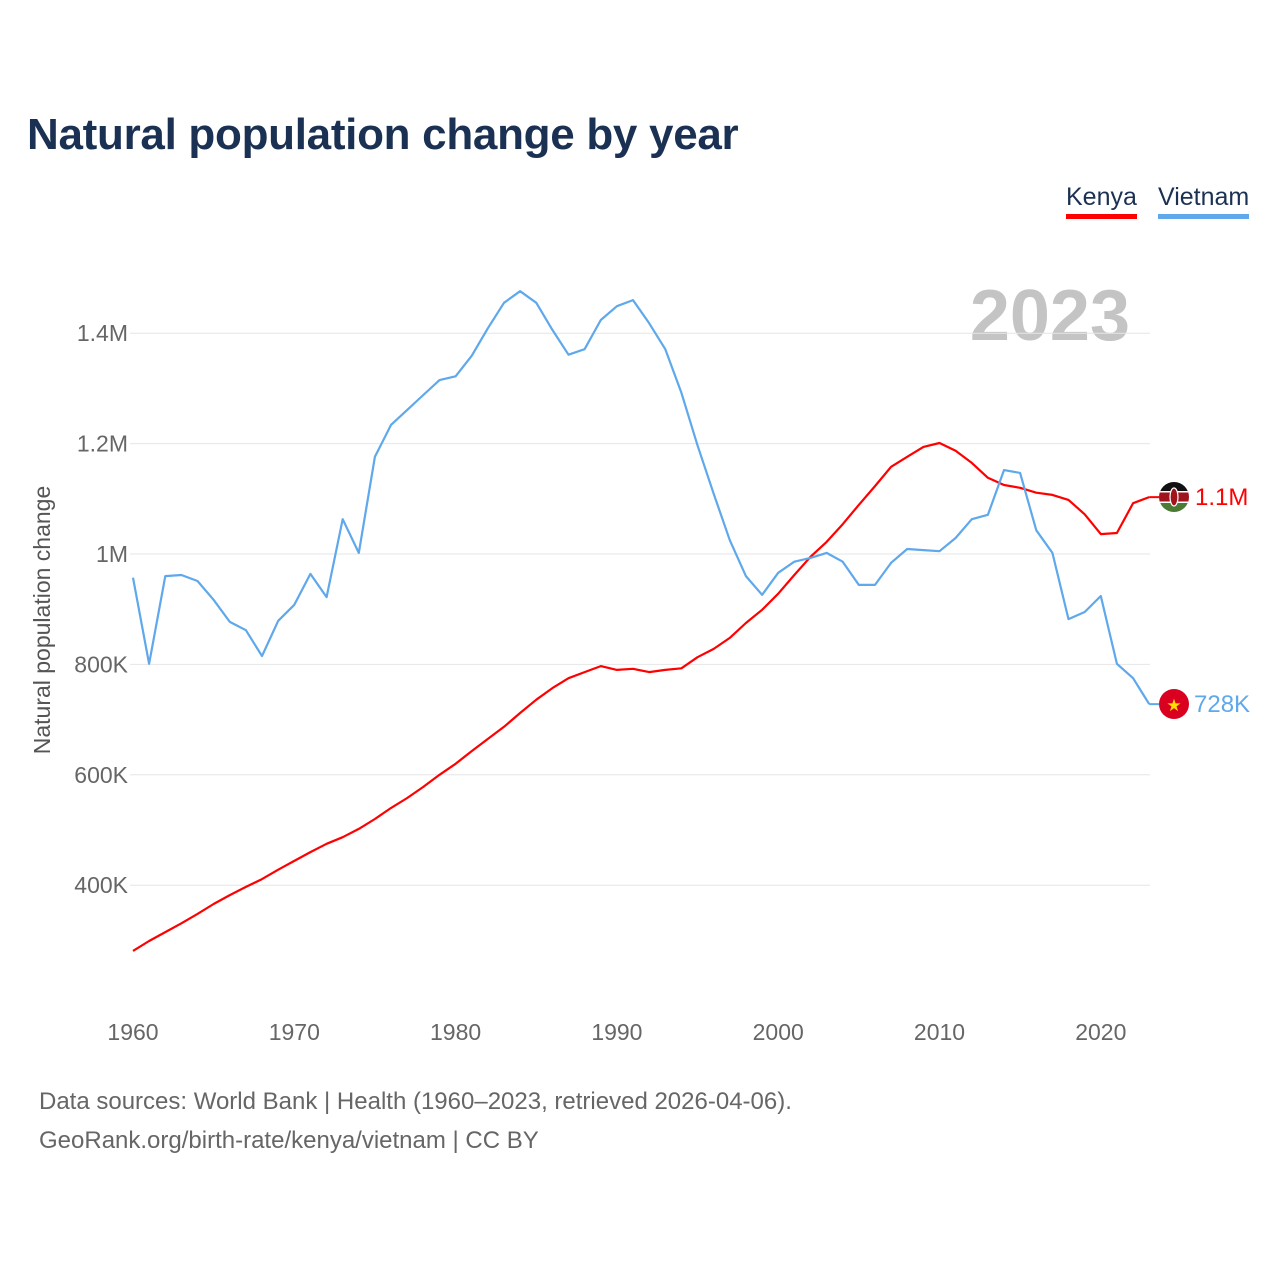 The image size is (1280, 1280). I want to click on legend-item-vietnam: Vietnam, so click(1204, 201).